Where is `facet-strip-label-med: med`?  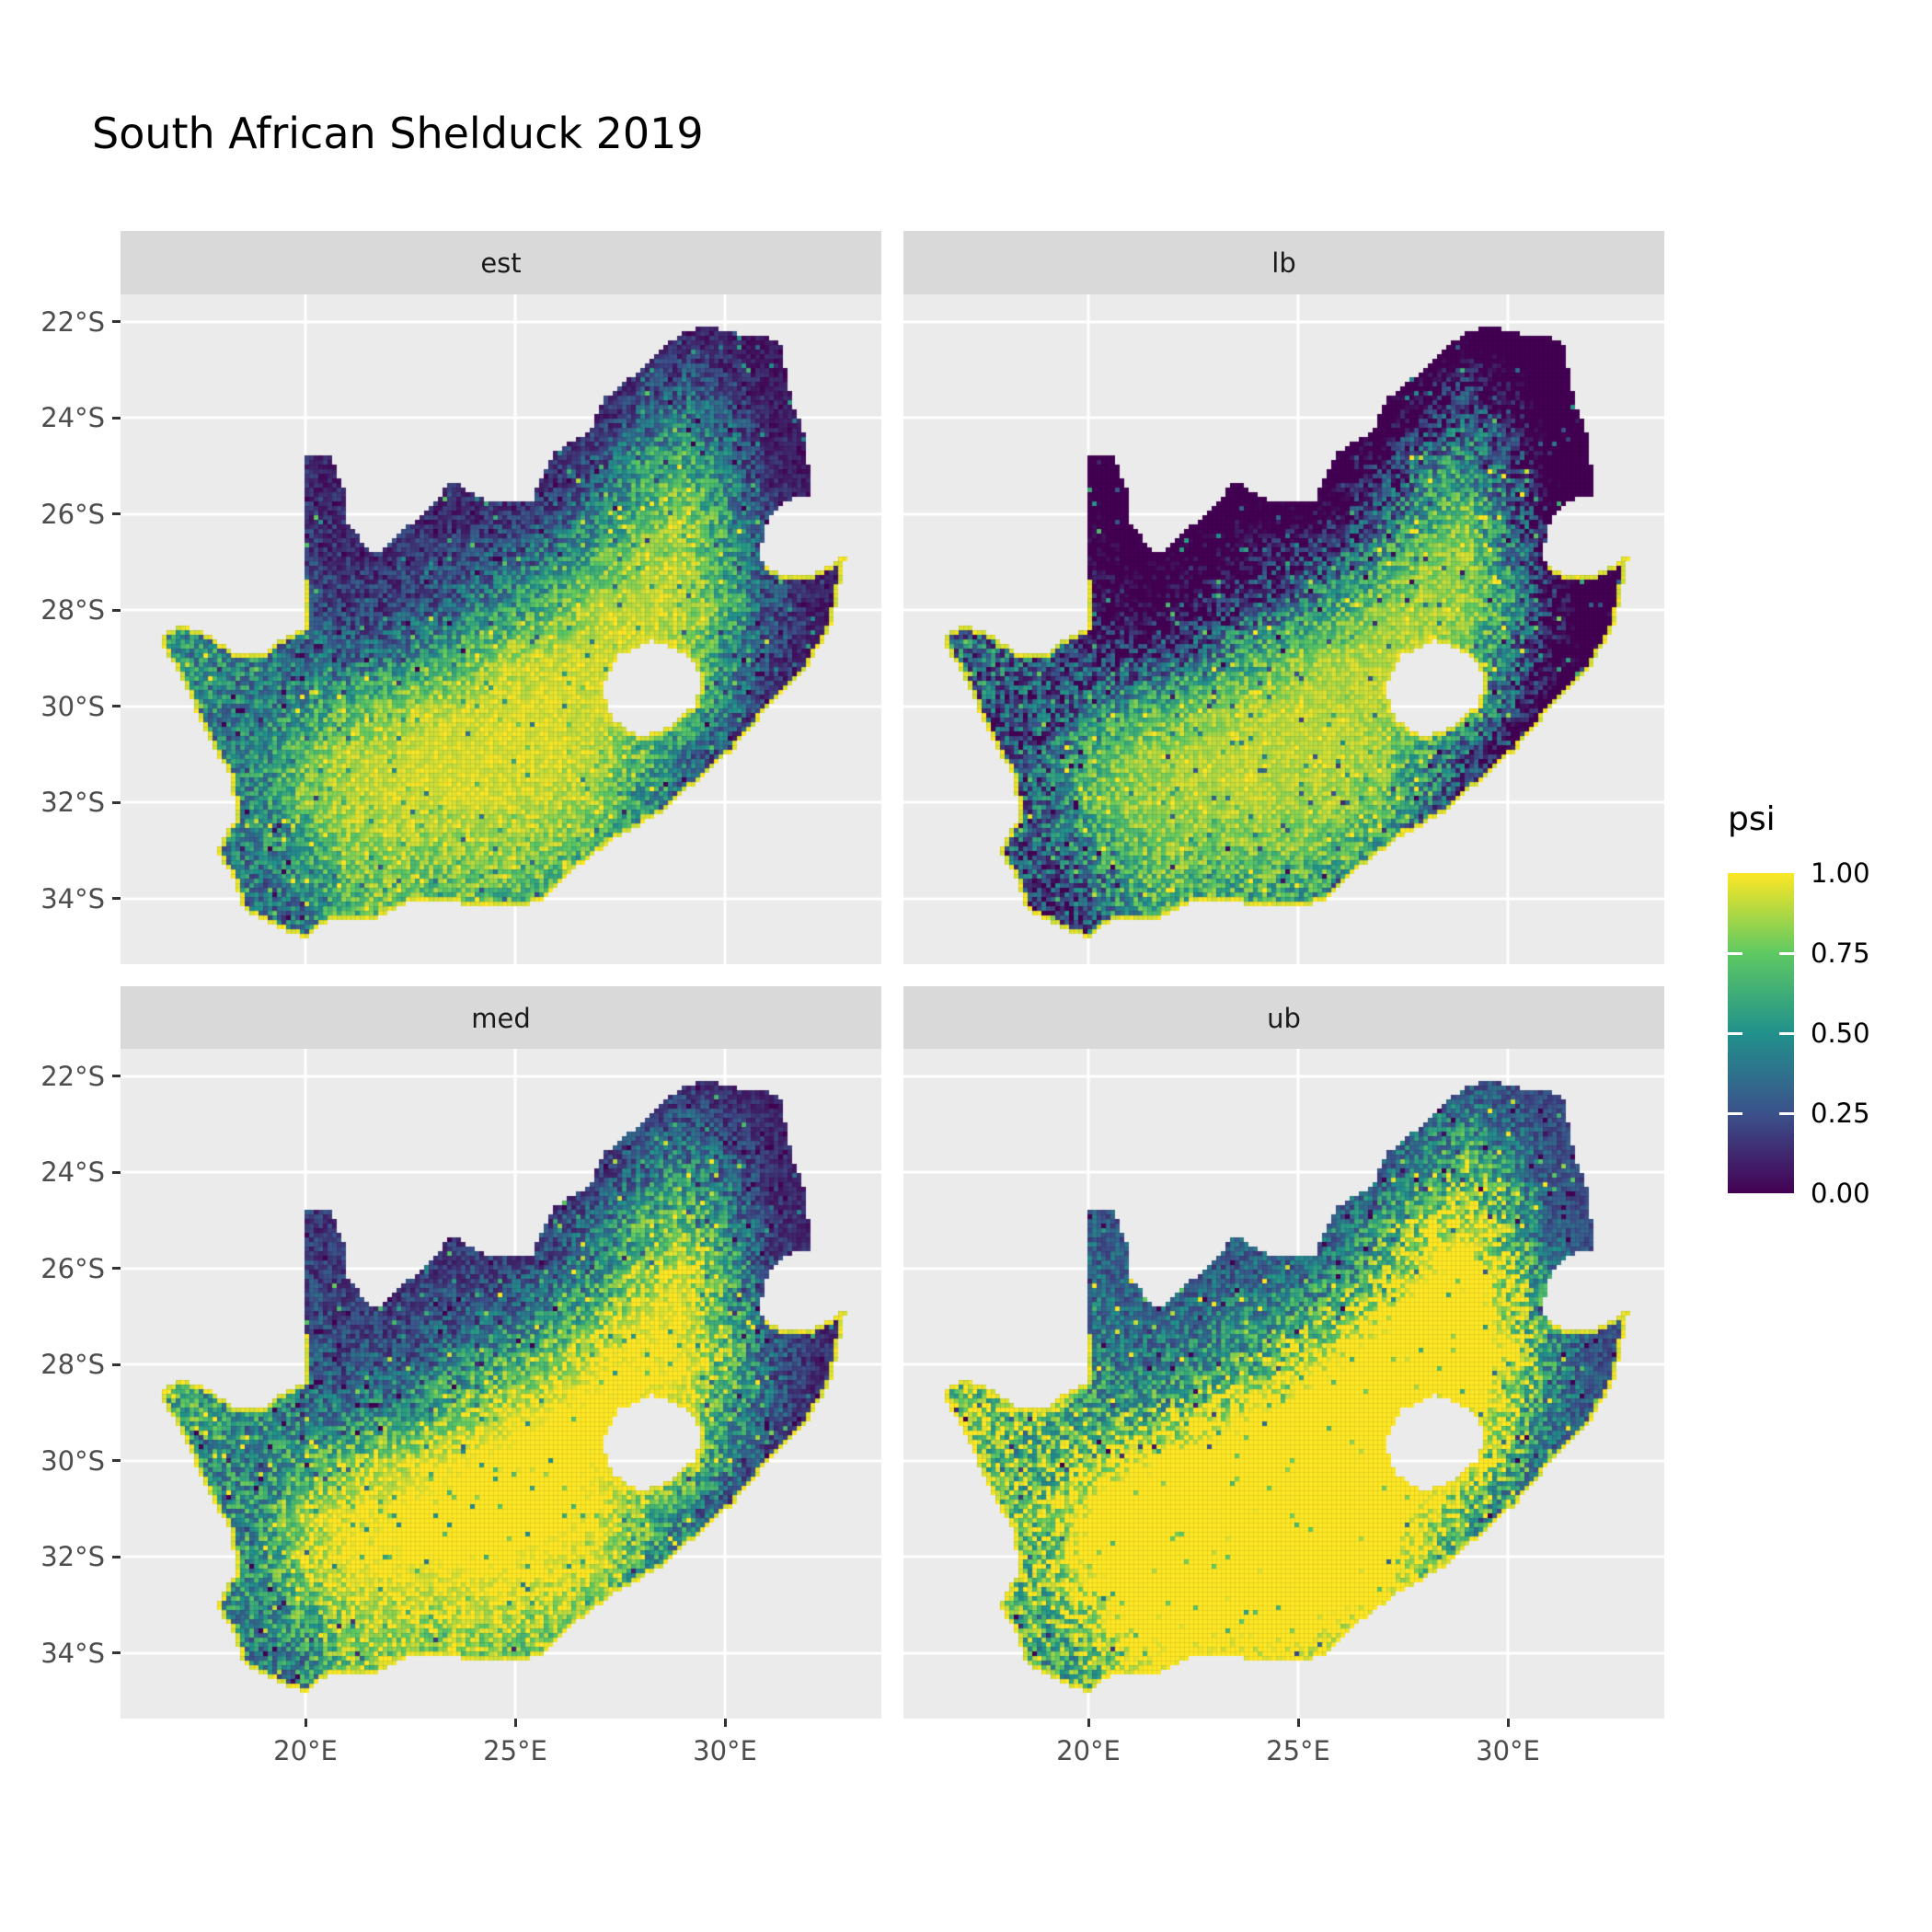 facet-strip-label-med: med is located at coordinates (501, 1018).